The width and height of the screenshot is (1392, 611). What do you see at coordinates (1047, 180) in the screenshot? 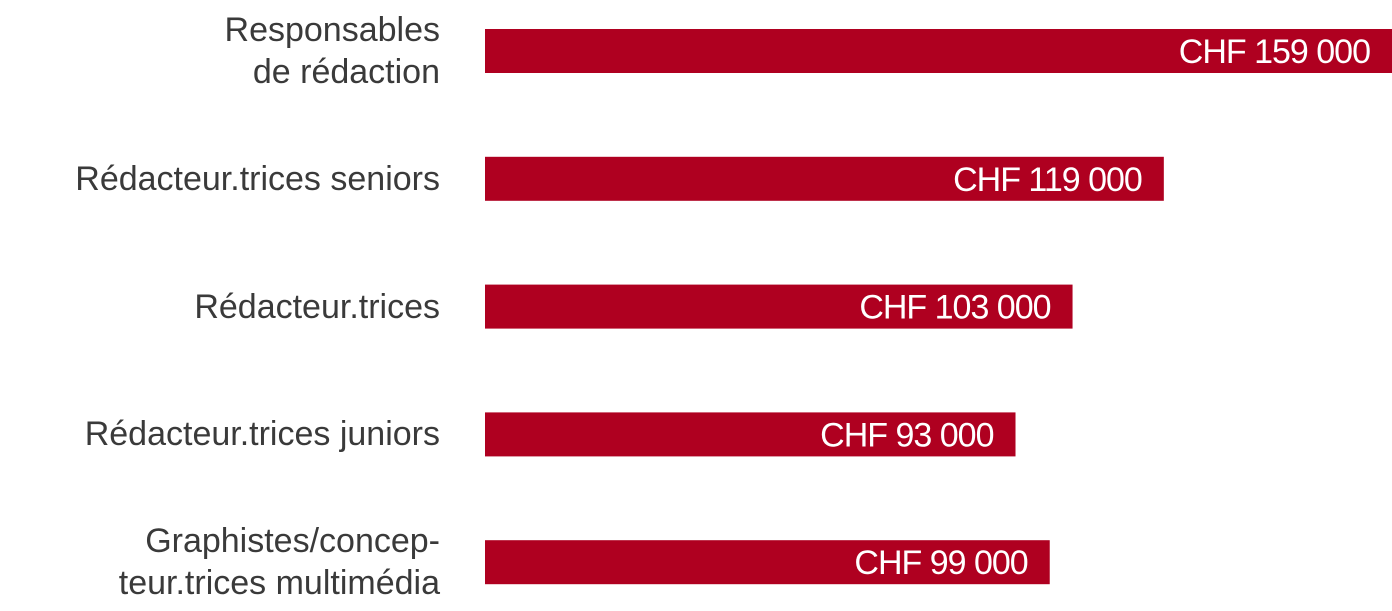
I see `value-label: CHF 119 000` at bounding box center [1047, 180].